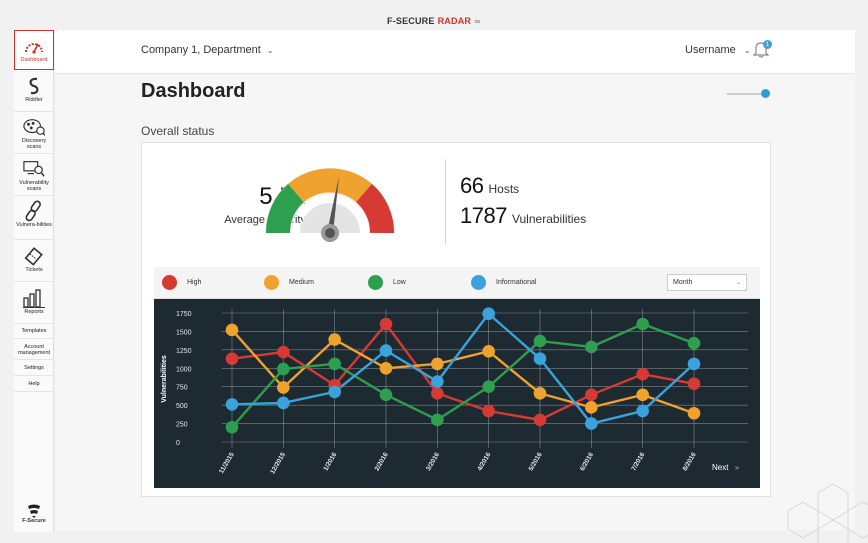 Image resolution: width=868 pixels, height=543 pixels. I want to click on series-line-medium, so click(463, 372).